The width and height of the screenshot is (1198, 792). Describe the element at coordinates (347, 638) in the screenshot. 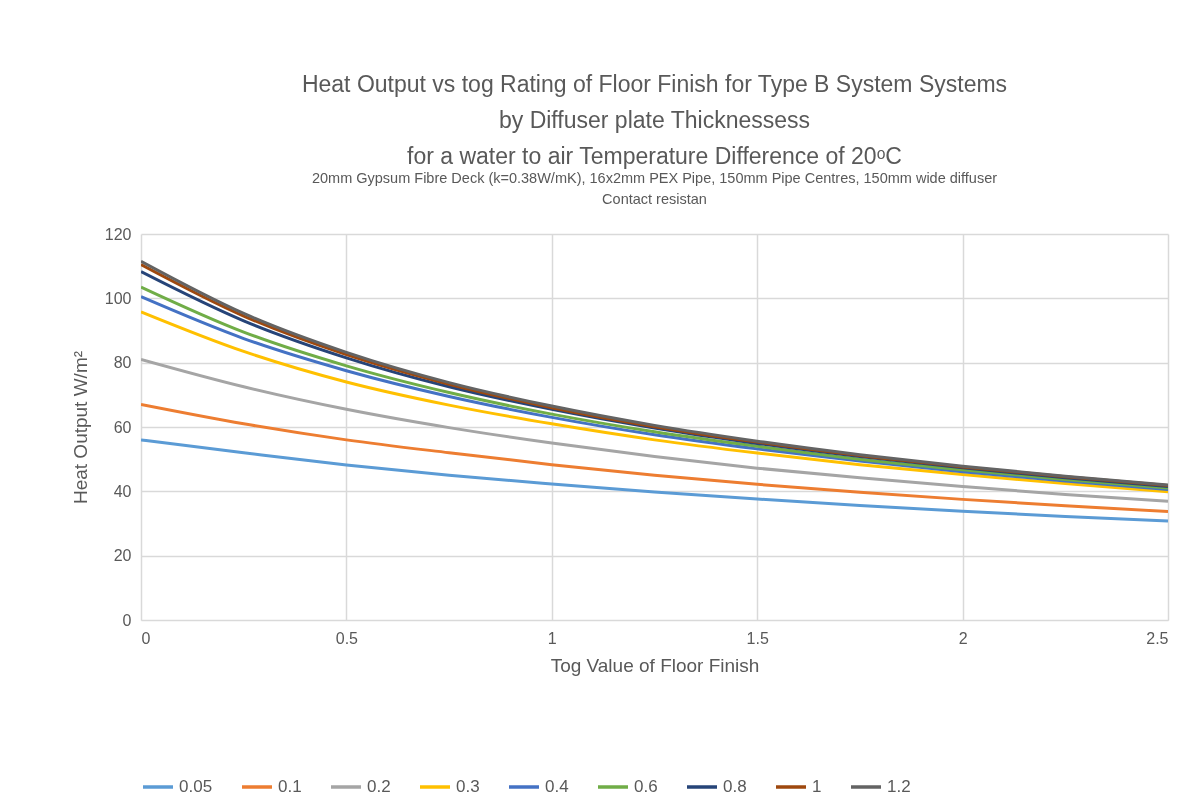

I see `x-tick-label: 0.5` at that location.